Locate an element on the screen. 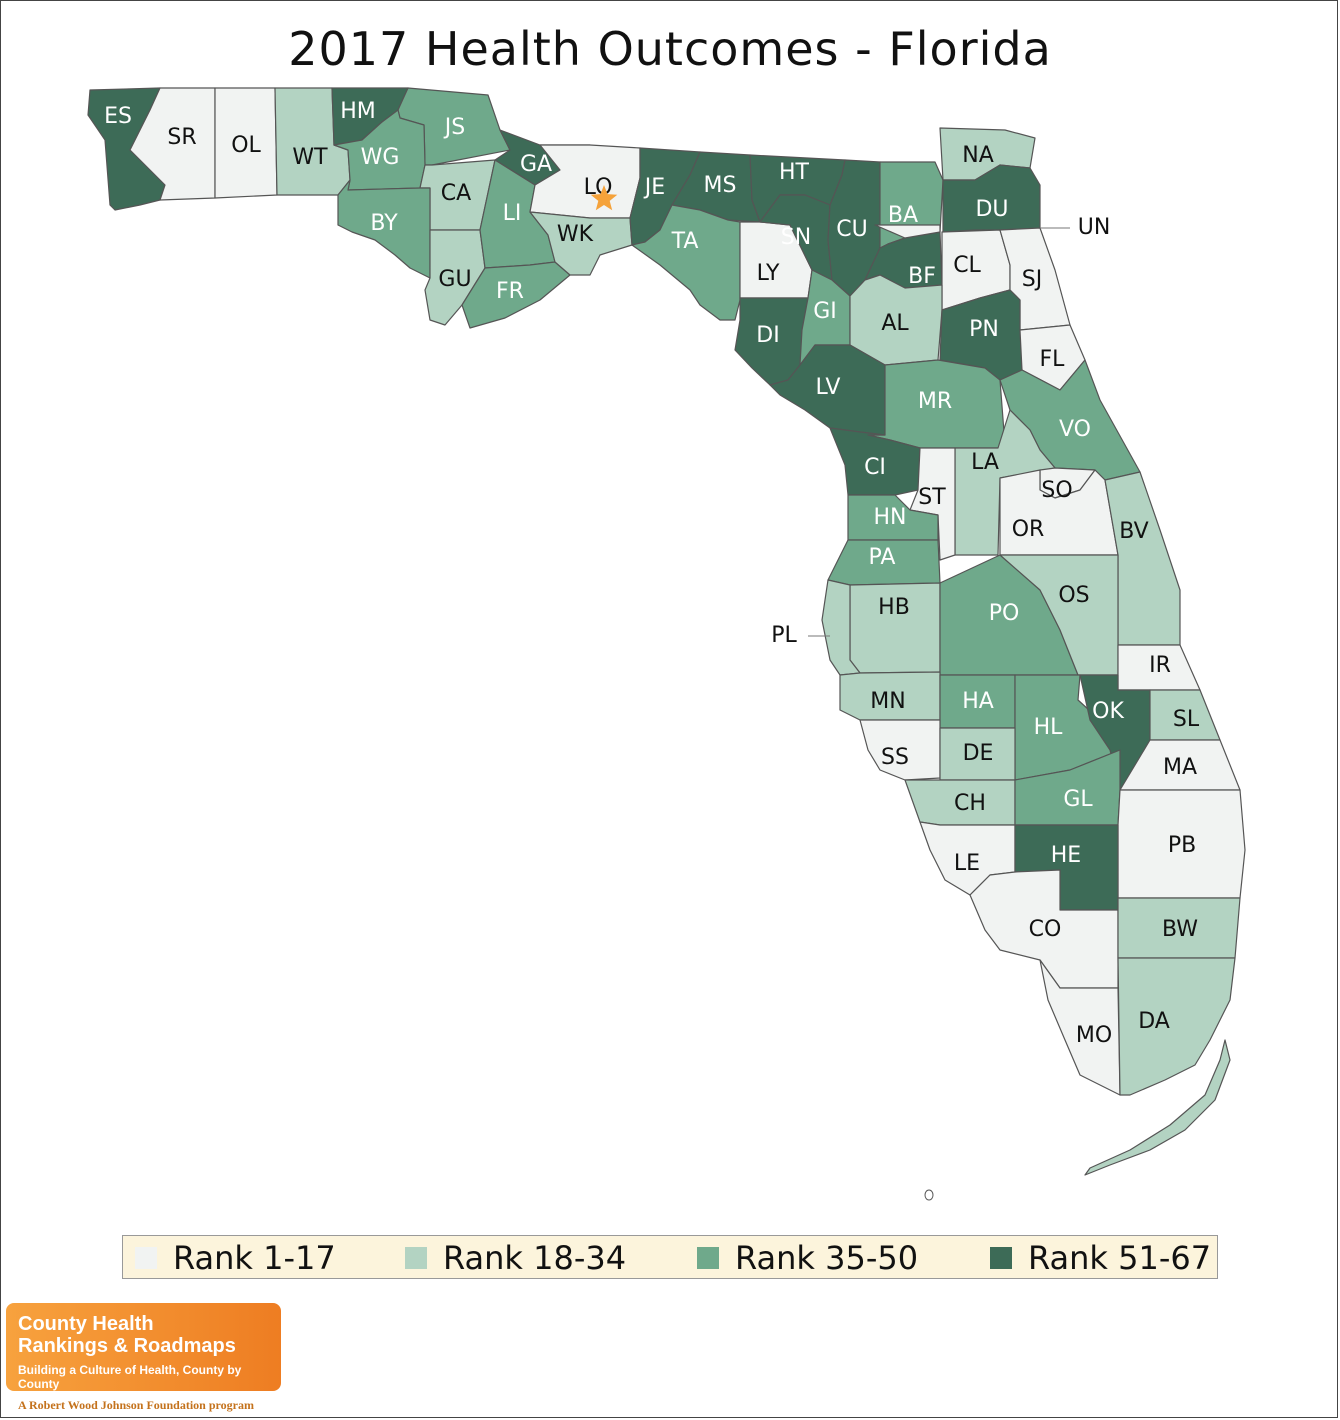  county-label-sn: SN is located at coordinates (796, 237).